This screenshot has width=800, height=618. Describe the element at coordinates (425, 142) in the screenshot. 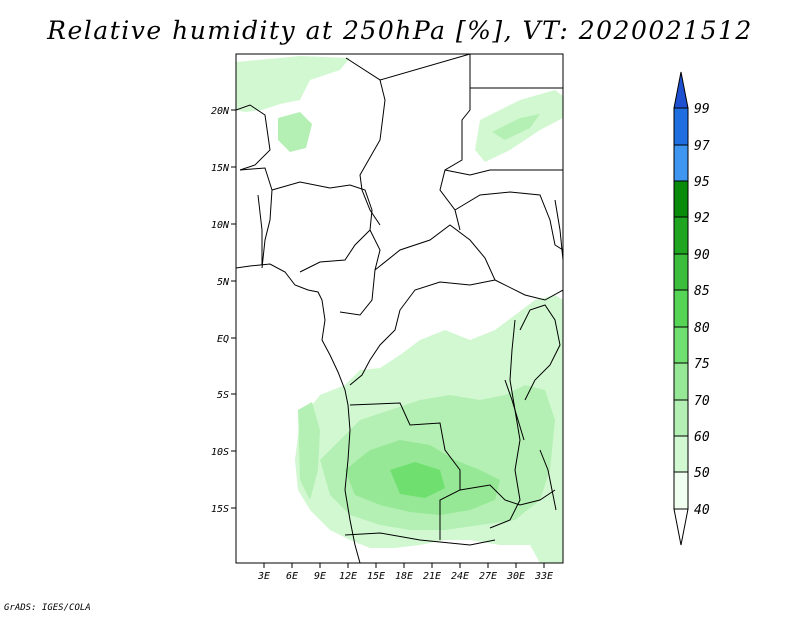

I see `border-niger-chad` at that location.